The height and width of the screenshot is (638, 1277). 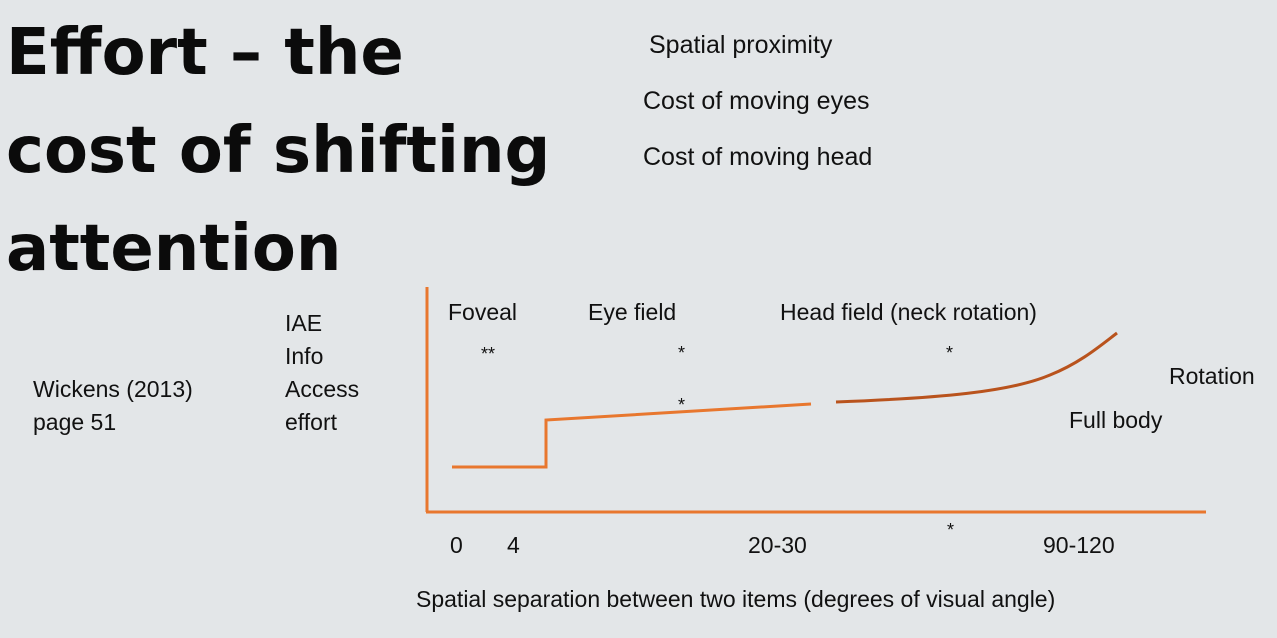 I want to click on effort-curve-foveal-eye, so click(x=632, y=435).